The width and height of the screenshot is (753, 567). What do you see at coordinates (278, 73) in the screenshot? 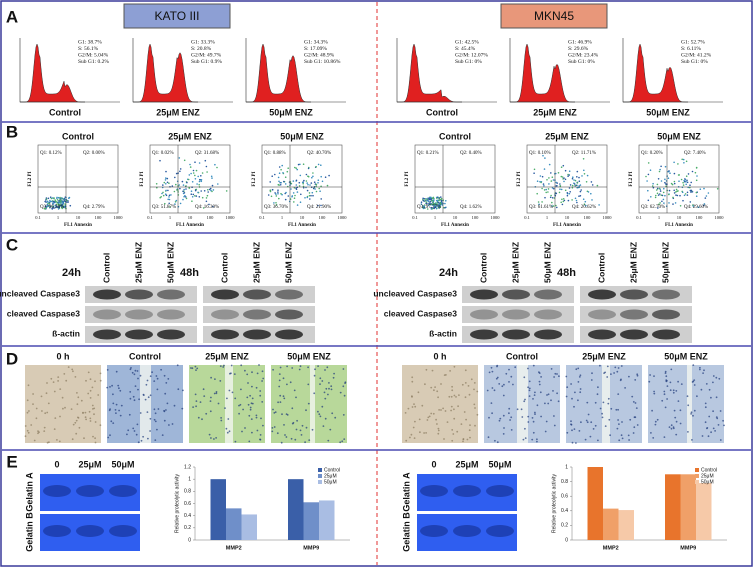
I see `histogram` at bounding box center [278, 73].